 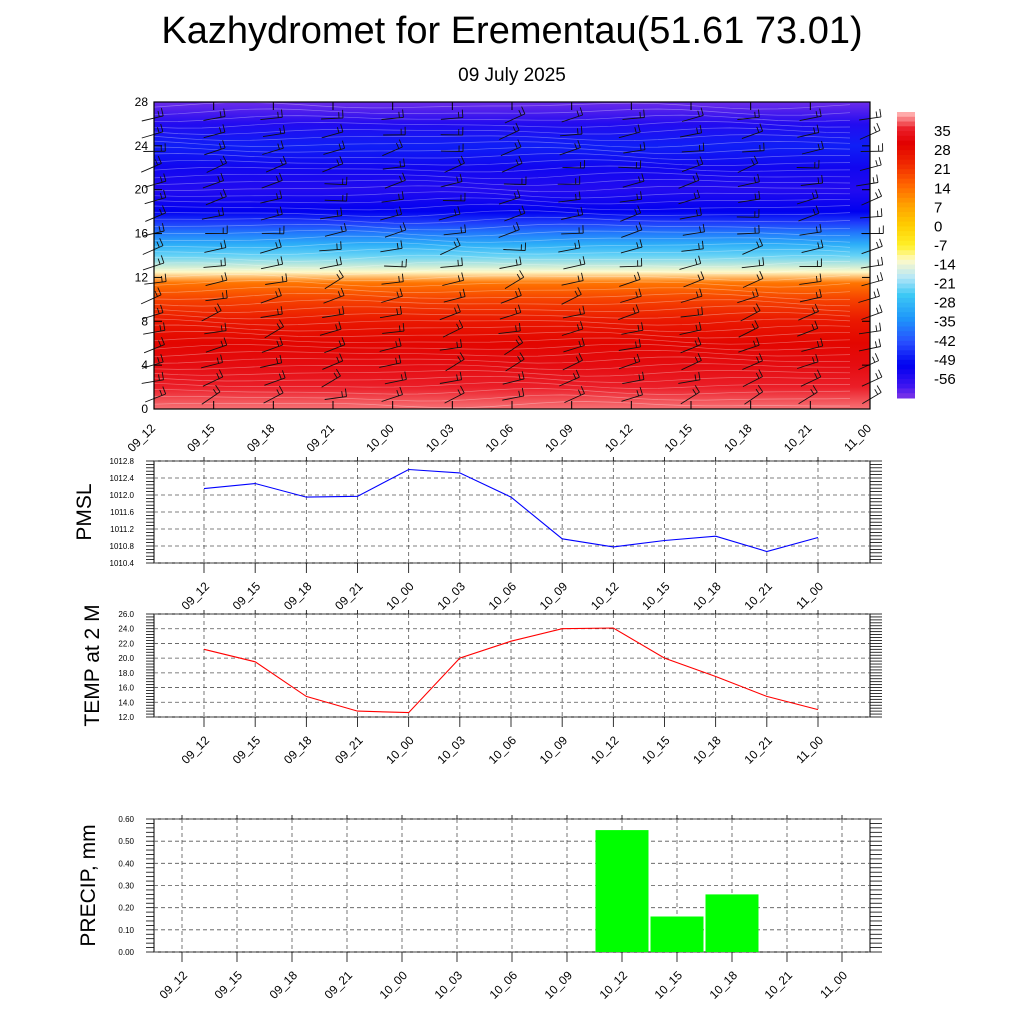 What do you see at coordinates (142, 234) in the screenshot?
I see `heatmap-ytick-label: 16` at bounding box center [142, 234].